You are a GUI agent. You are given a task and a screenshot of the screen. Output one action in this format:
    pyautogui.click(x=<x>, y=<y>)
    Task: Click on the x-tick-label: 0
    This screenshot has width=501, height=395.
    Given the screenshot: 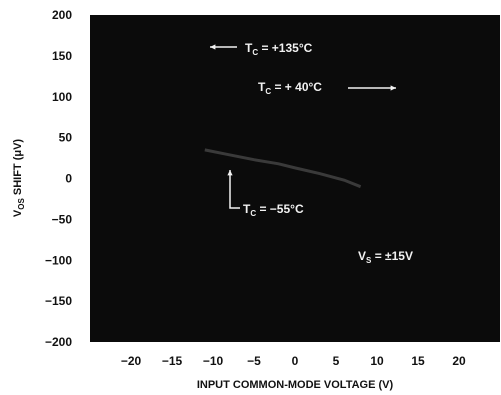 What is the action you would take?
    pyautogui.click(x=295, y=361)
    